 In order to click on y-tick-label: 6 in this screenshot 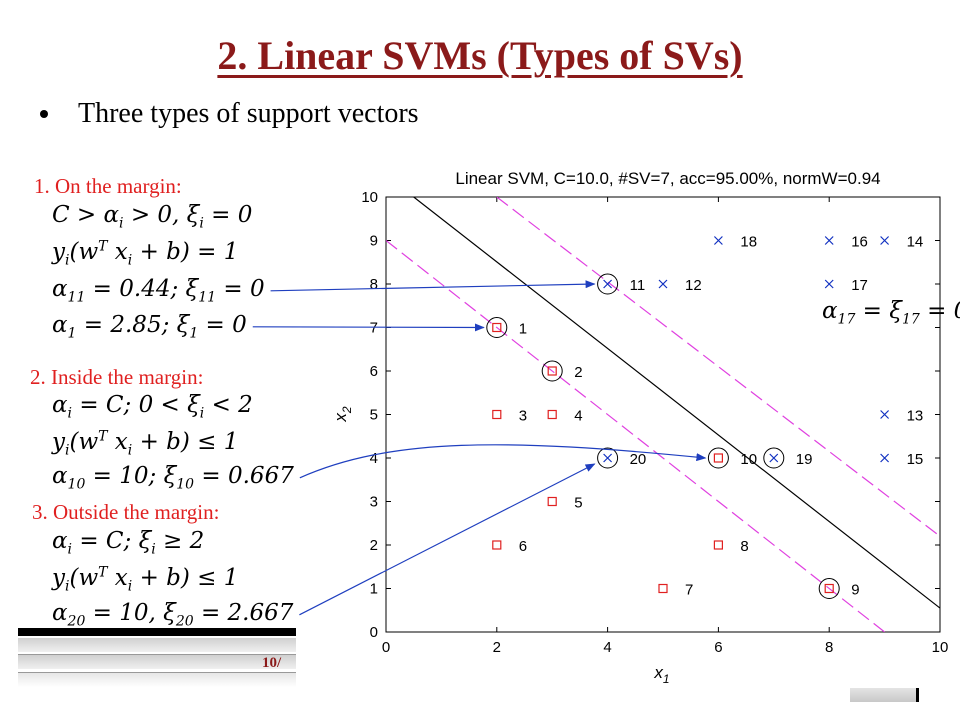, I will do `click(374, 371)`.